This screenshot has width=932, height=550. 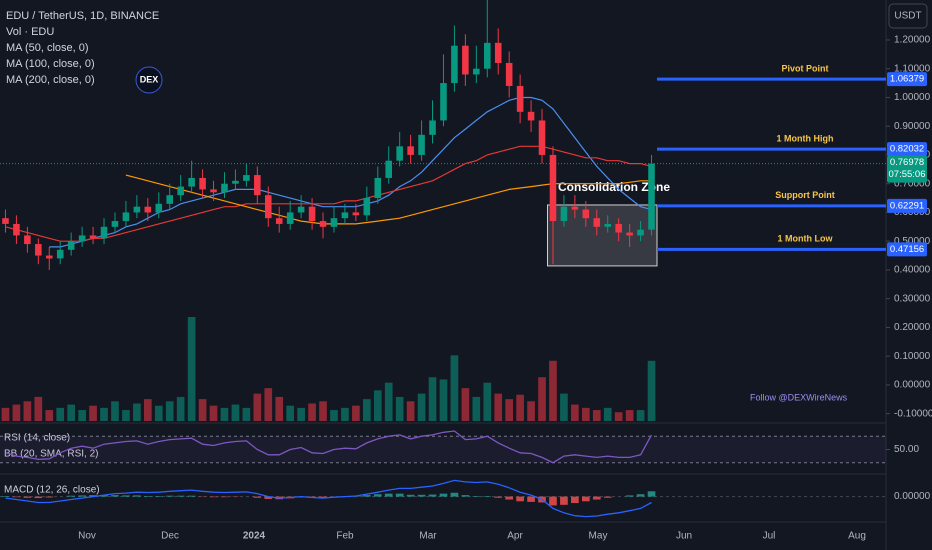 What do you see at coordinates (149, 79) in the screenshot?
I see `logo: DEX` at bounding box center [149, 79].